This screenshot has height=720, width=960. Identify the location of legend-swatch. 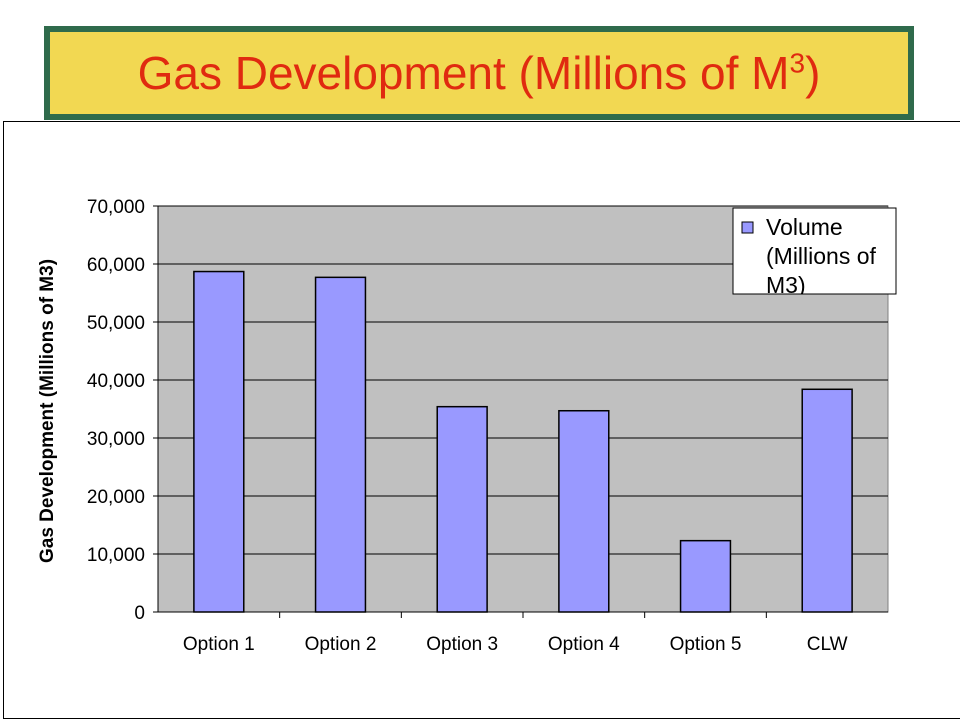
(747, 227).